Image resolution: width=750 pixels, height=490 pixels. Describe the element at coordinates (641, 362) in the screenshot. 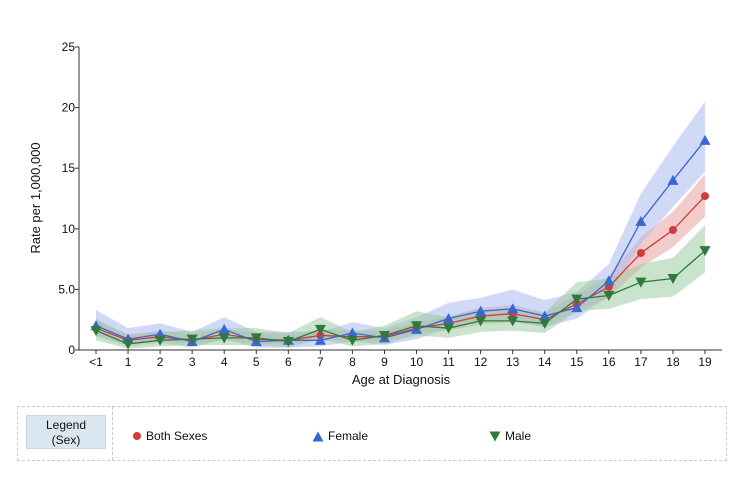

I see `x-tick-label: 17` at that location.